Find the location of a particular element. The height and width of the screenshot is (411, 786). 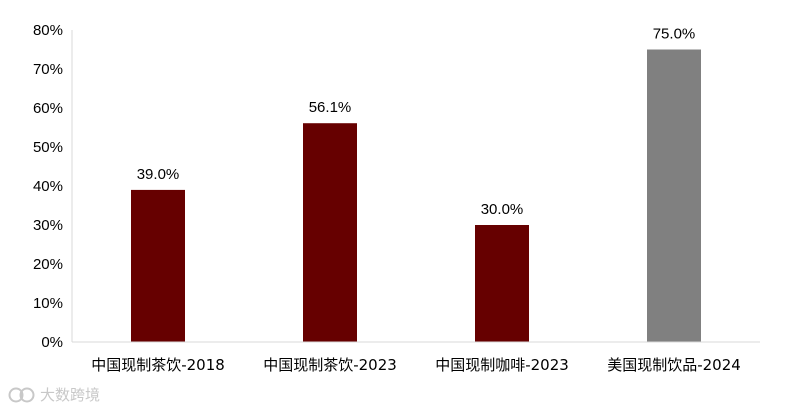

x-category-label: 中国现制茶饮-2023 is located at coordinates (330, 365).